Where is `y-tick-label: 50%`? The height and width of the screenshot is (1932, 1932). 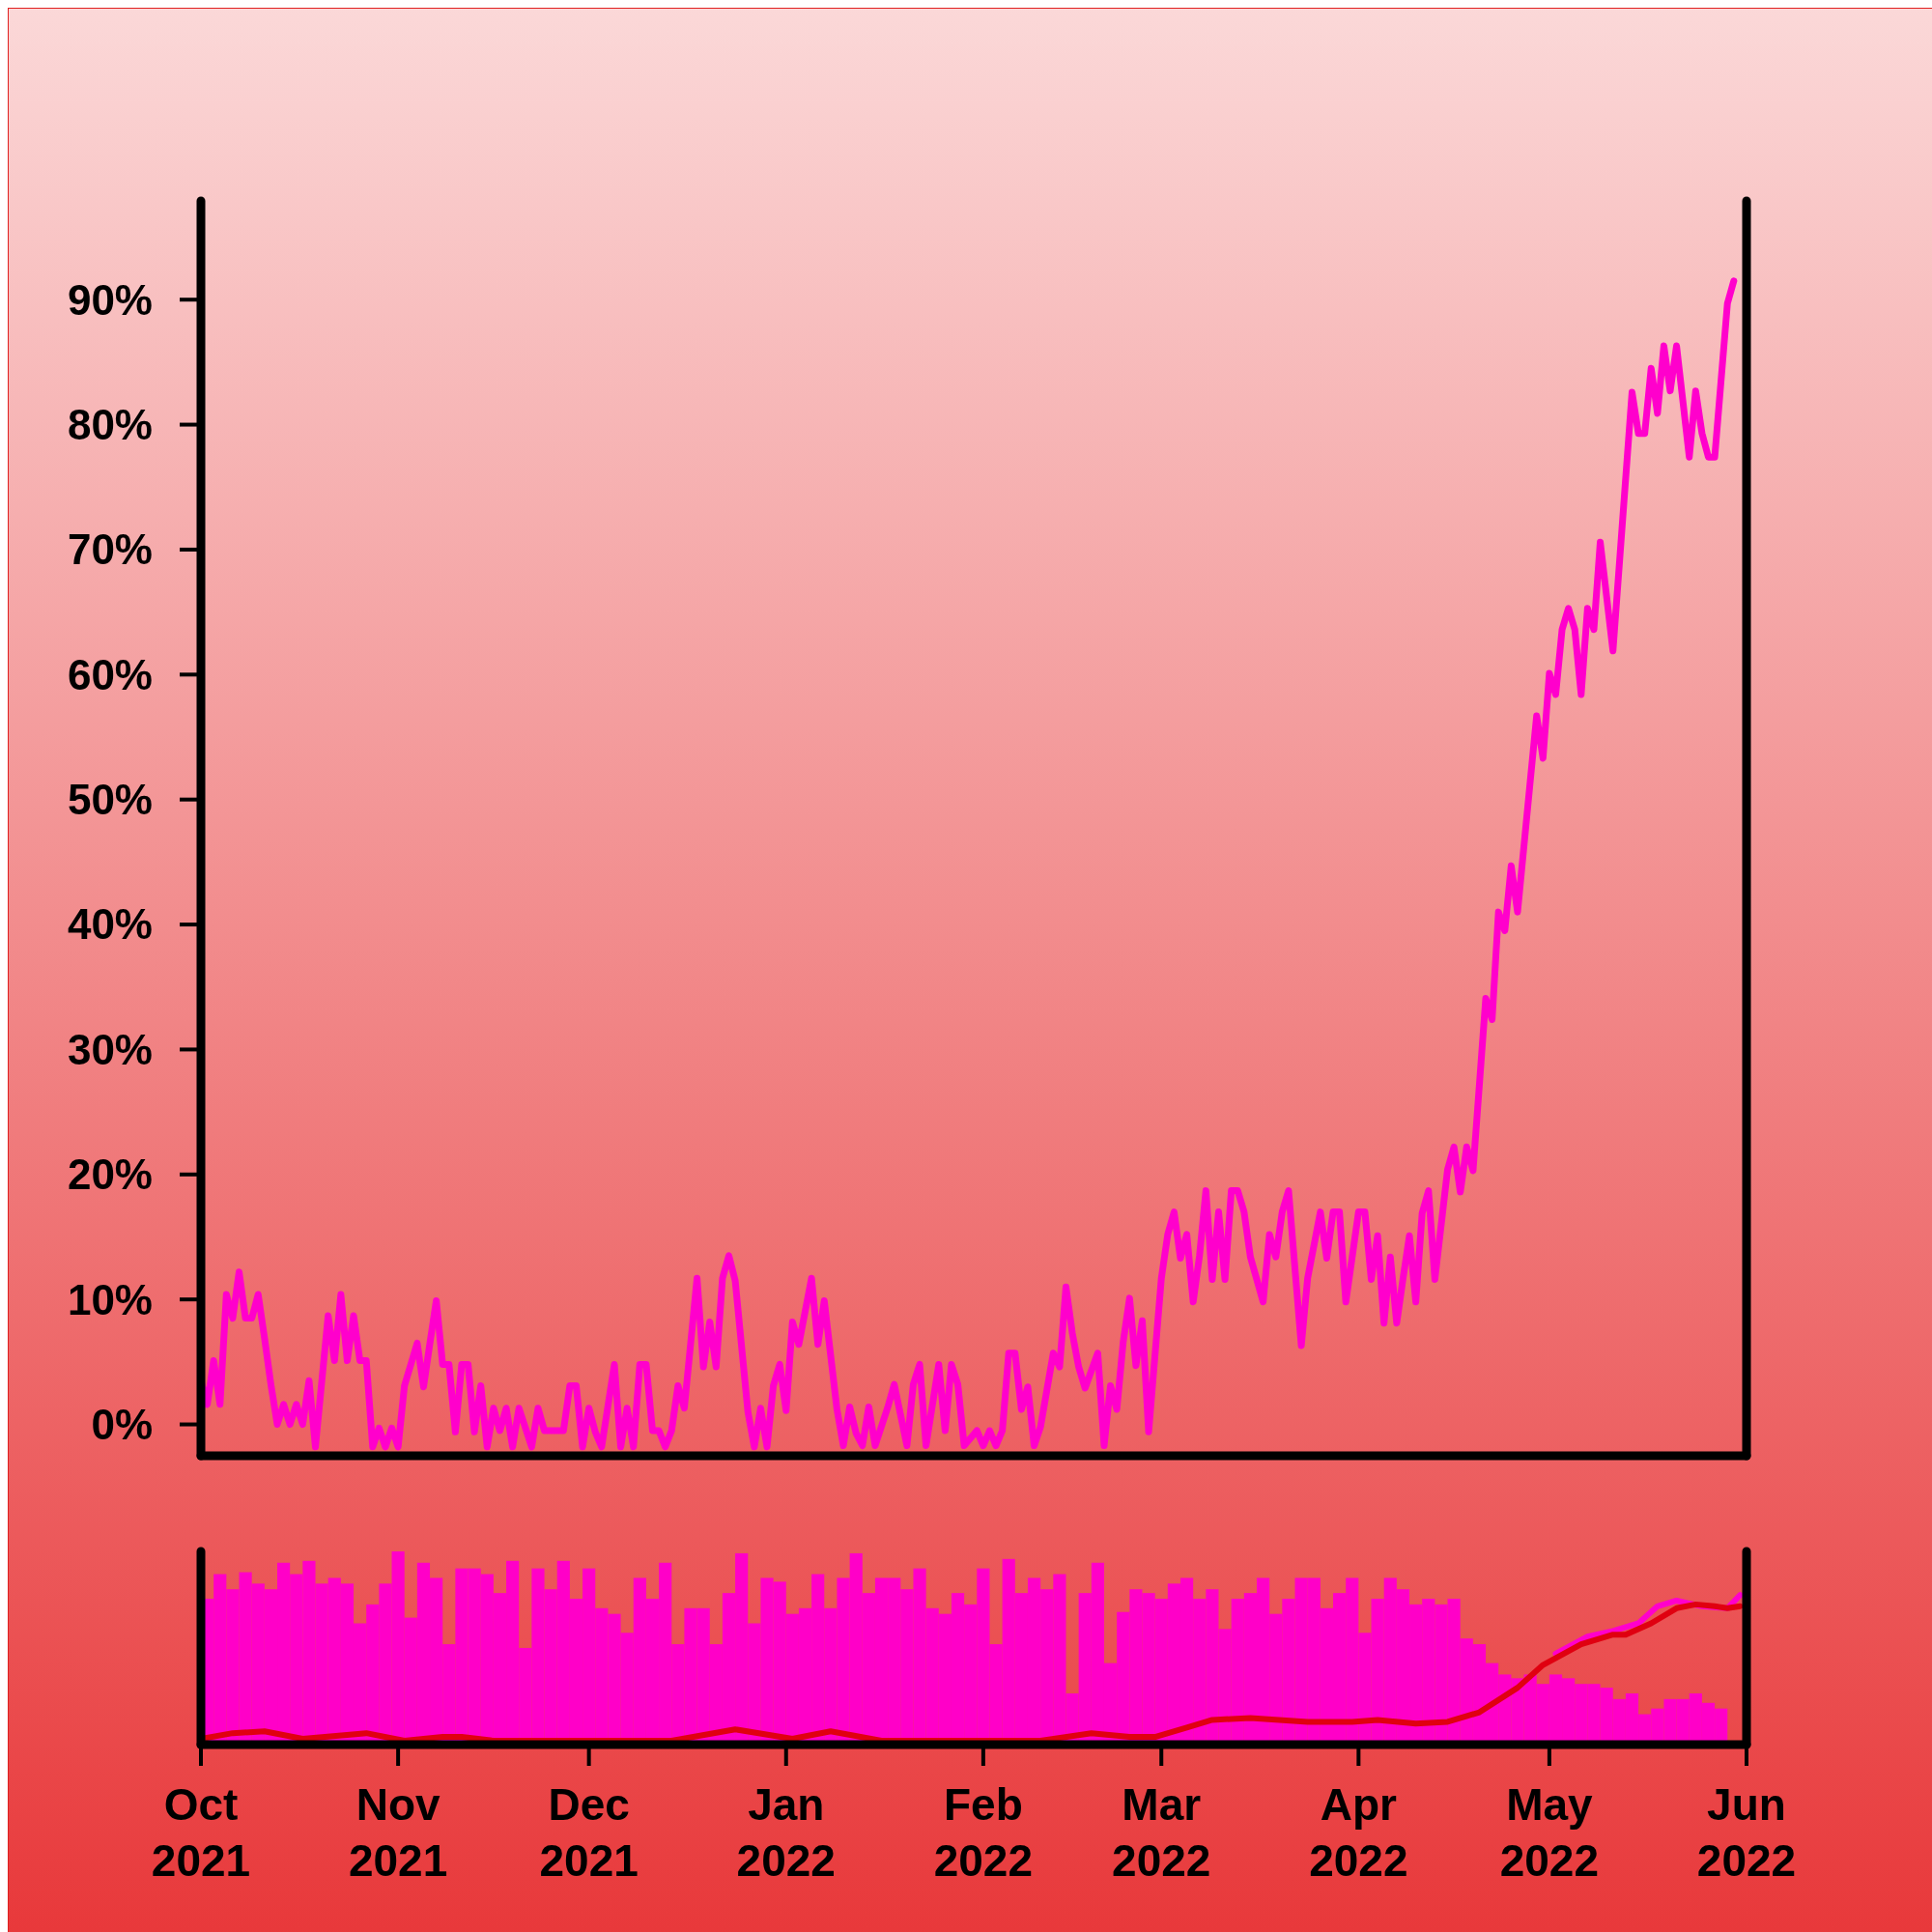
y-tick-label: 50% is located at coordinates (110, 800).